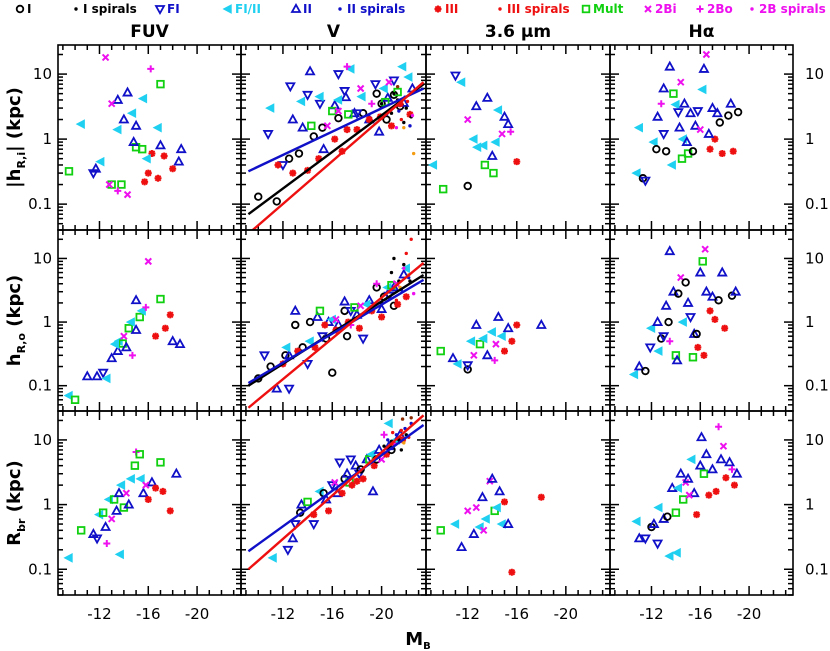 The image size is (830, 651). What do you see at coordinates (76, 9) in the screenshot?
I see `legend-marker-dot` at bounding box center [76, 9].